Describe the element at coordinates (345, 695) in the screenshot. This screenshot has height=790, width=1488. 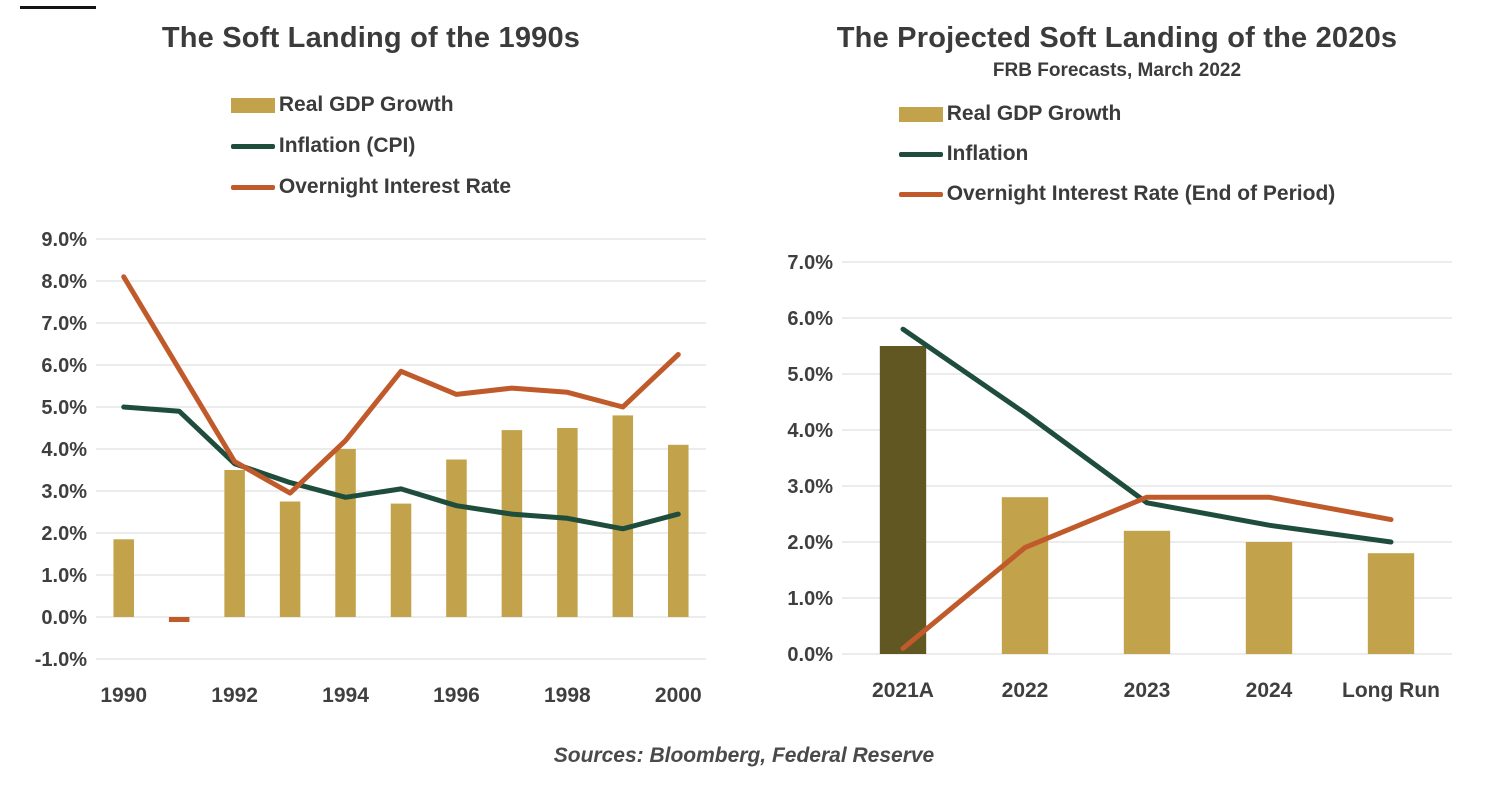
I see `x-tick-label: 1994` at that location.